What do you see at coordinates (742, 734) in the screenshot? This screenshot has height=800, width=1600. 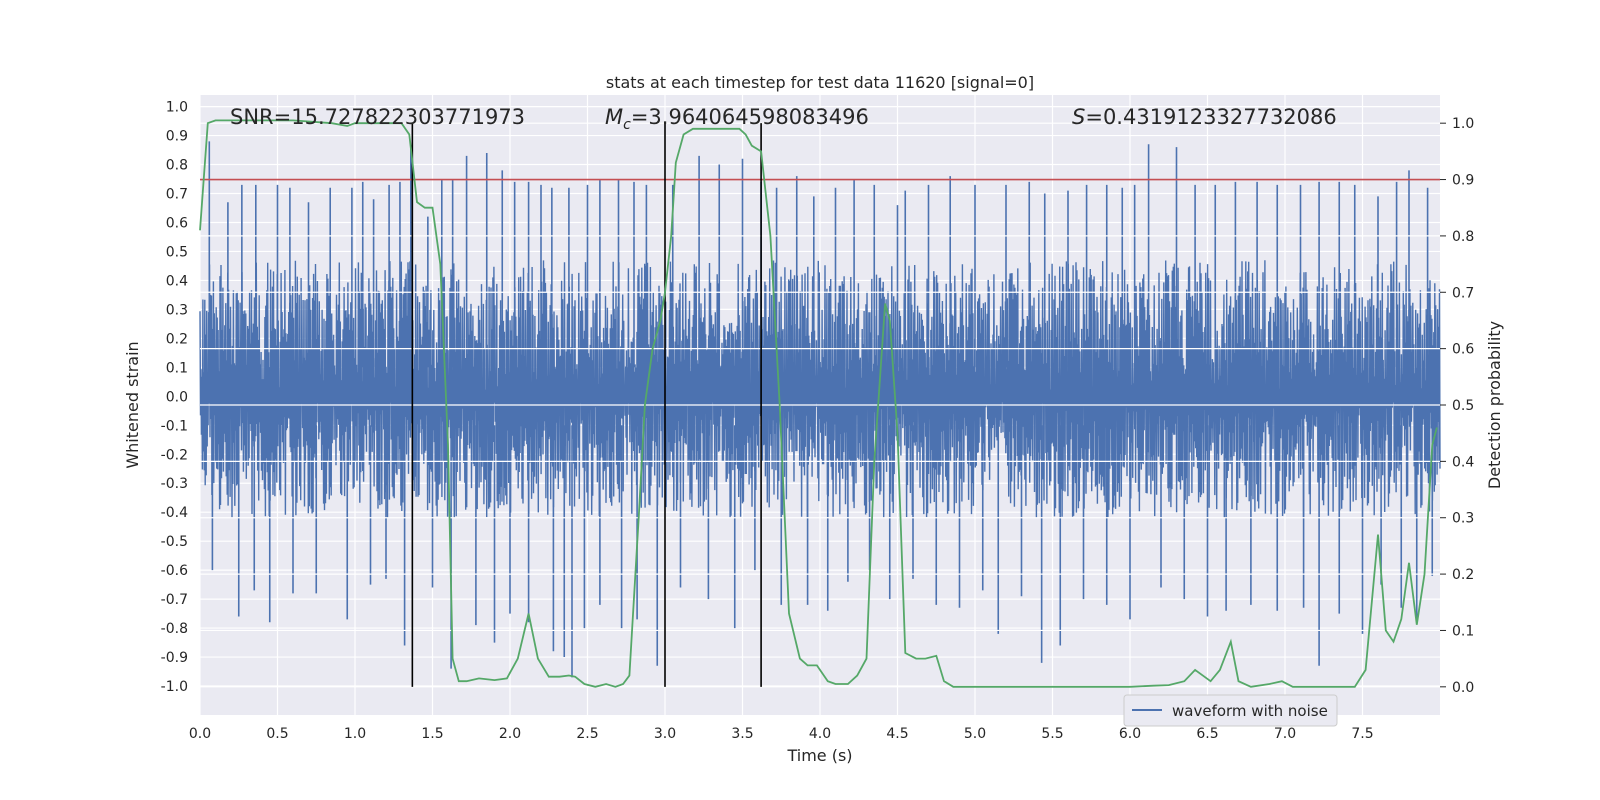 I see `x-tick-label: 3.5` at bounding box center [742, 734].